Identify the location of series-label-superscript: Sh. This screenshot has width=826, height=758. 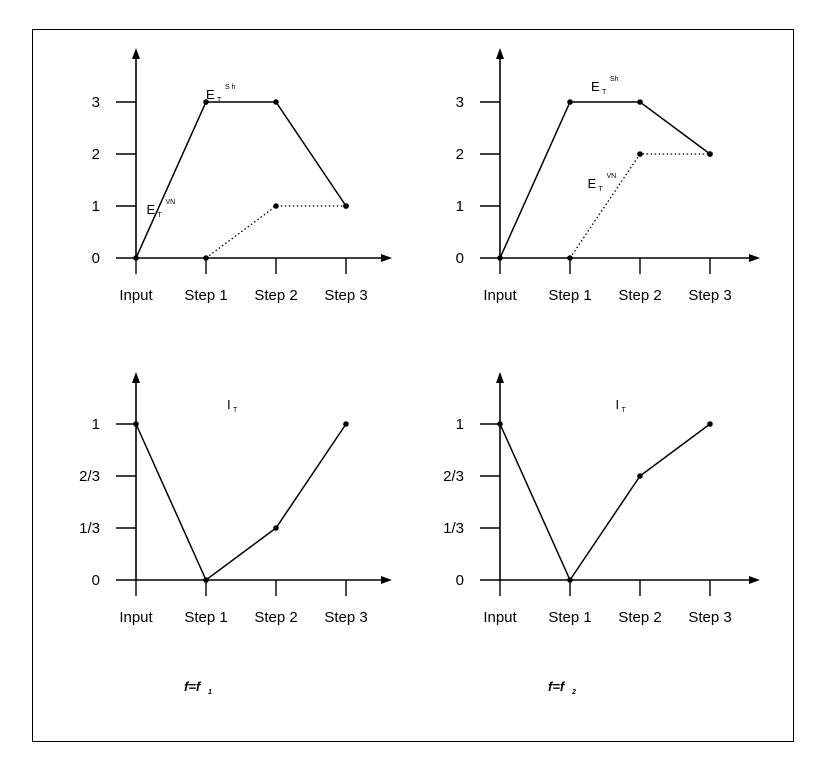
(614, 79).